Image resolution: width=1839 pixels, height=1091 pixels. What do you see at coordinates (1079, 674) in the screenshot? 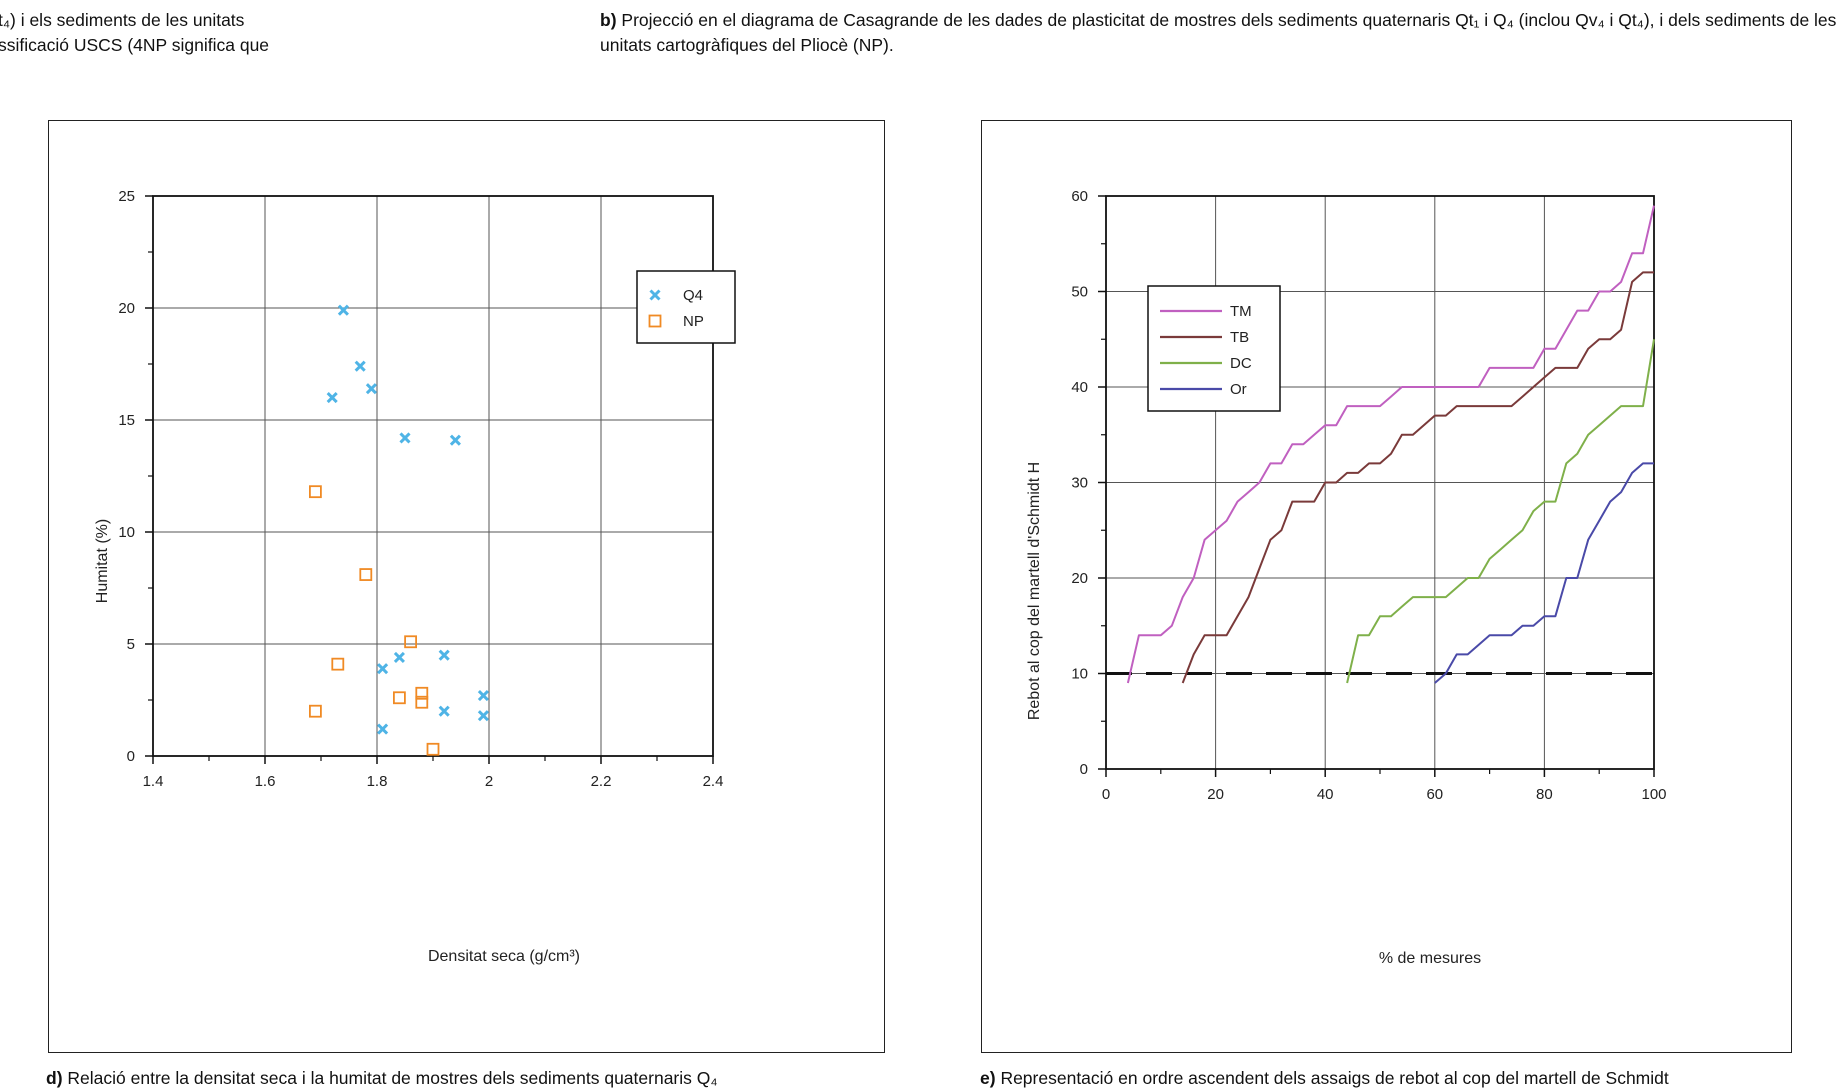
I see `line-y-tick-label: 10` at bounding box center [1079, 674].